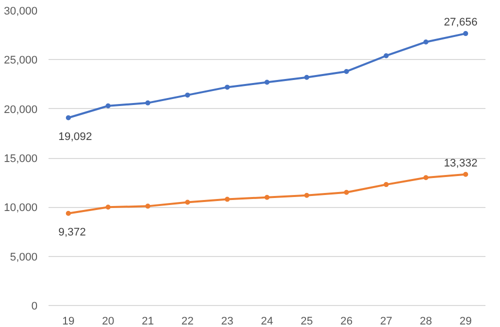 Image resolution: width=500 pixels, height=327 pixels. Describe the element at coordinates (306, 321) in the screenshot. I see `x-tick-label: 25` at that location.